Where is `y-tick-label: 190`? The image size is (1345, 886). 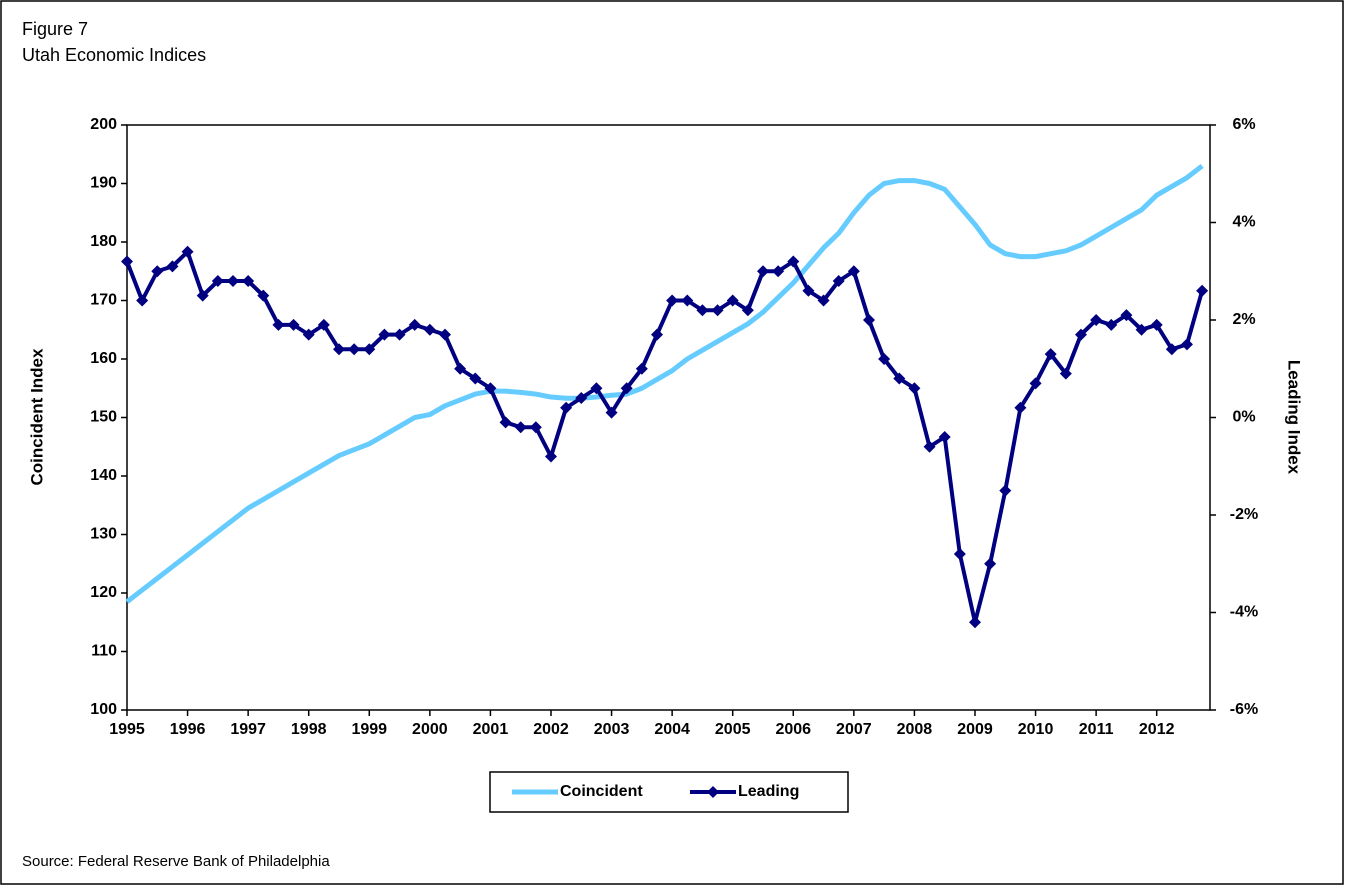
y-tick-label: 190 is located at coordinates (103, 183).